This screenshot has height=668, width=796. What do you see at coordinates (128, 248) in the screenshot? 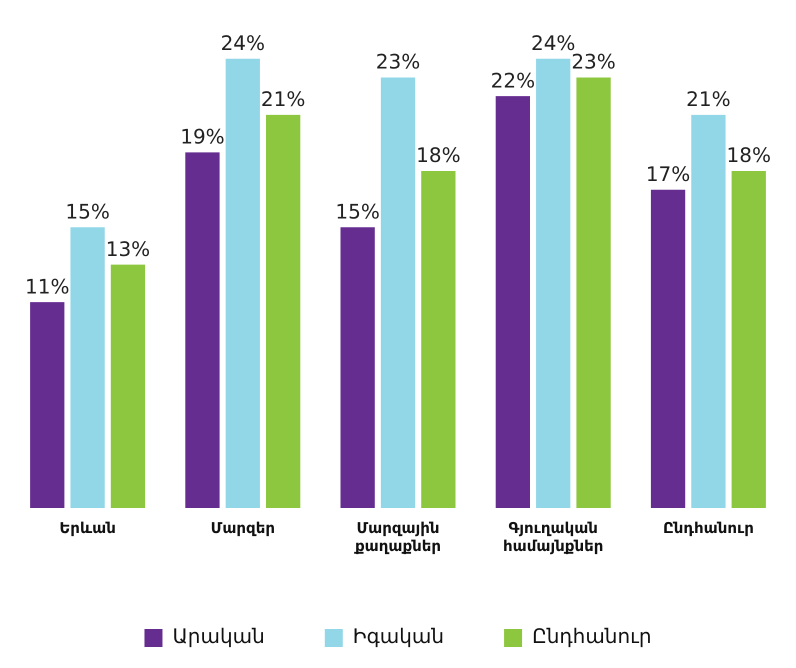
I see `data-label: 13%` at bounding box center [128, 248].